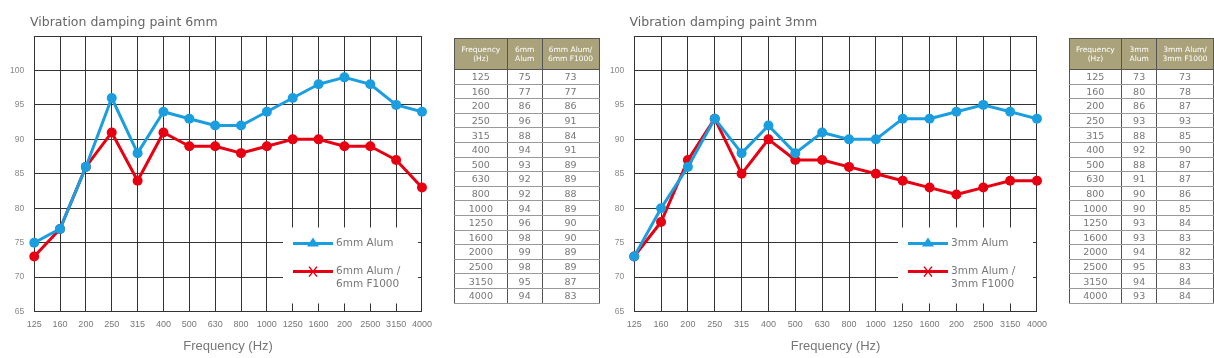  Describe the element at coordinates (525, 179) in the screenshot. I see `data-label: 92` at that location.